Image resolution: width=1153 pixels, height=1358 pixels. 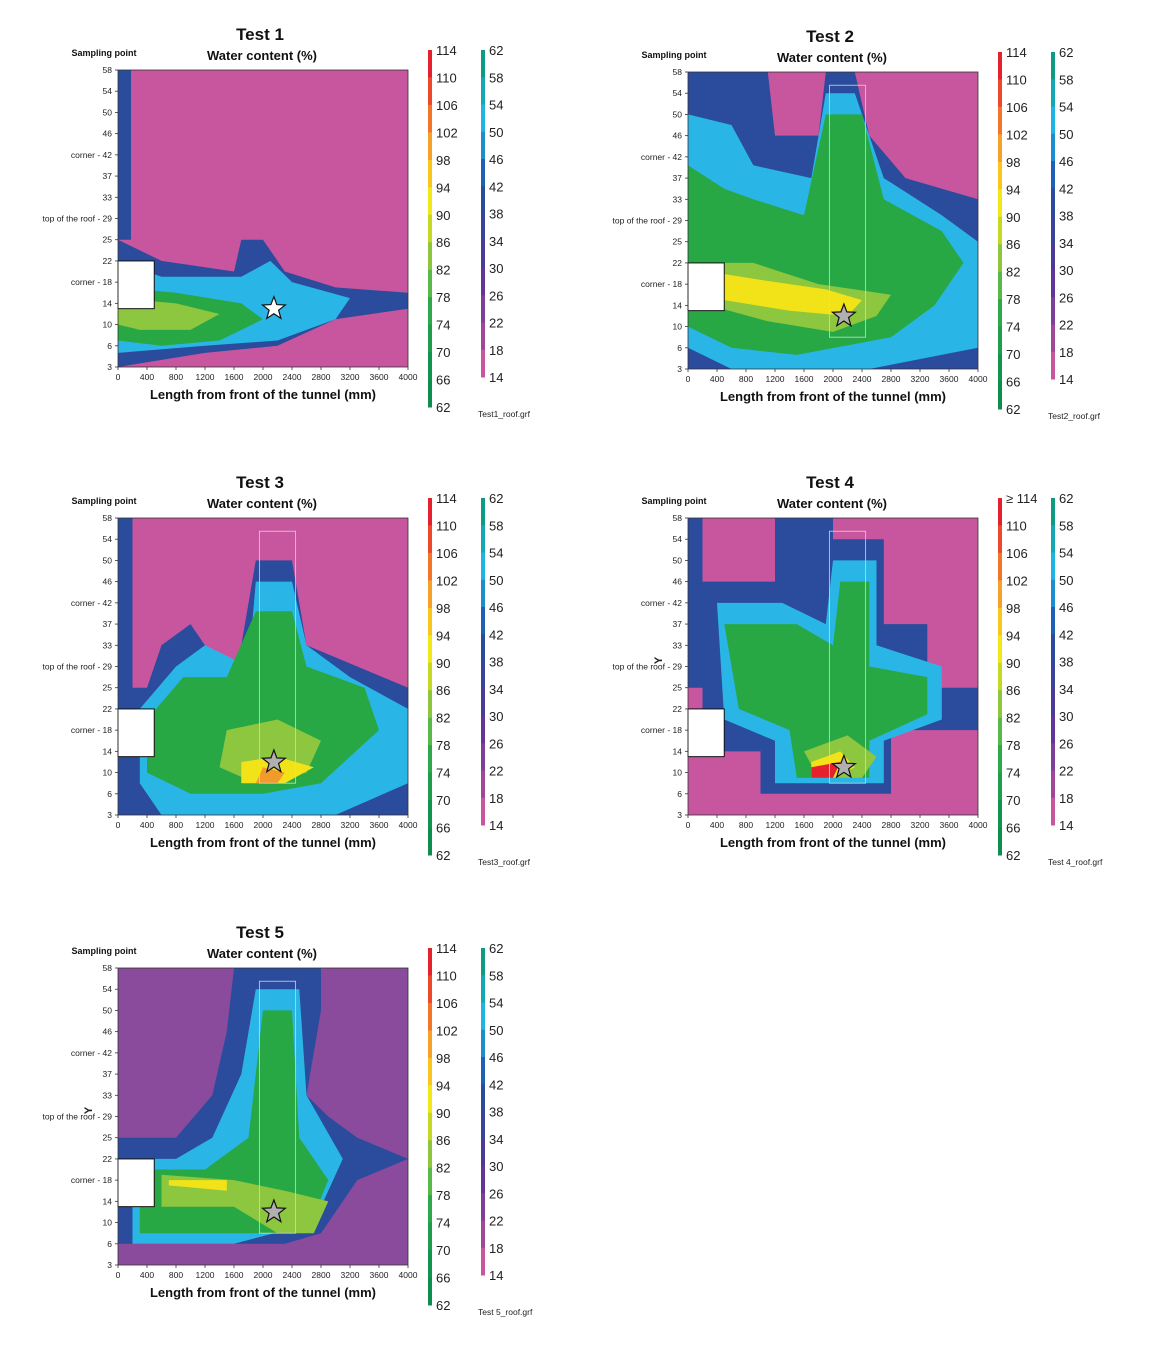 I want to click on y-tick-label: 25, so click(x=678, y=688).